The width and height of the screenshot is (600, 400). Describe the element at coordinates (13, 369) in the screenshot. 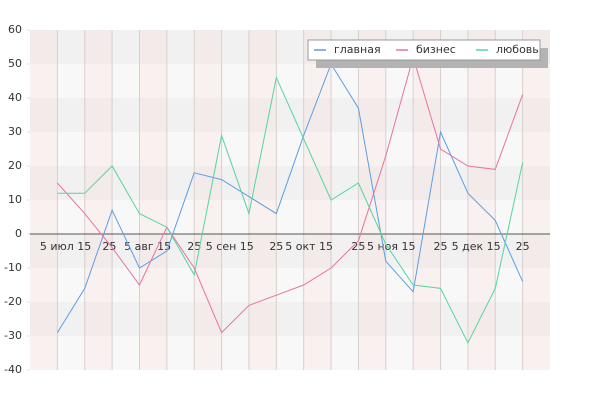

I see `y-tick-label: -40` at that location.